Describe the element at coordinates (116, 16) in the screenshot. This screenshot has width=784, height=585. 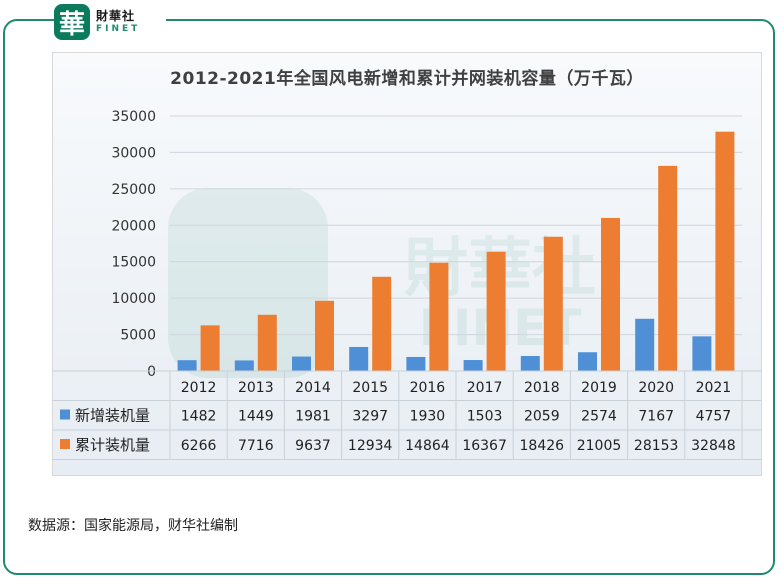
I see `logo-name-cn: 財華社` at that location.